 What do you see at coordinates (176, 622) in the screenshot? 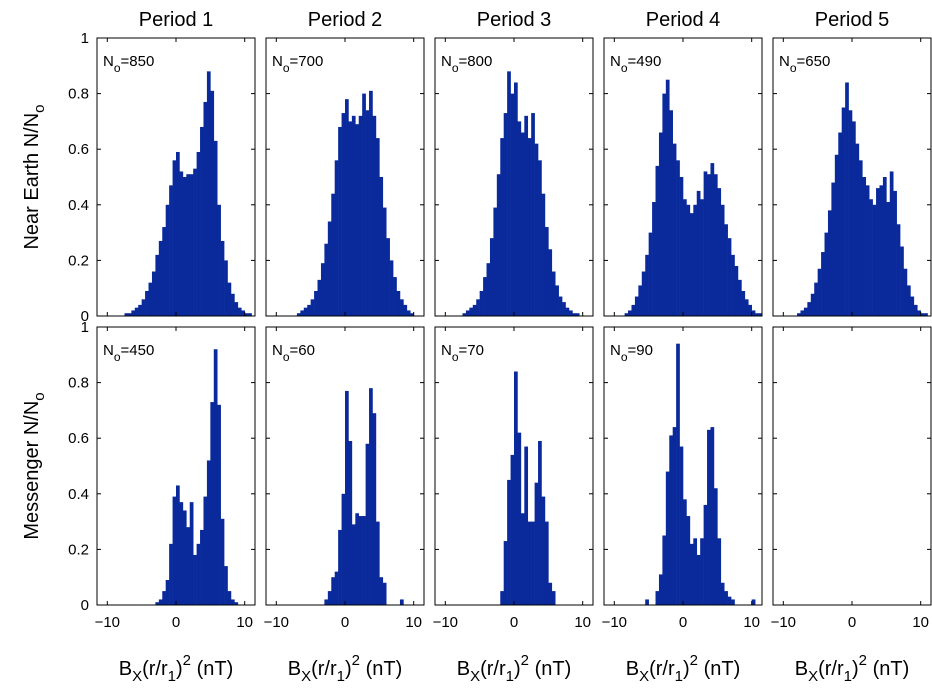
I see `x-tick-label: 0` at bounding box center [176, 622].